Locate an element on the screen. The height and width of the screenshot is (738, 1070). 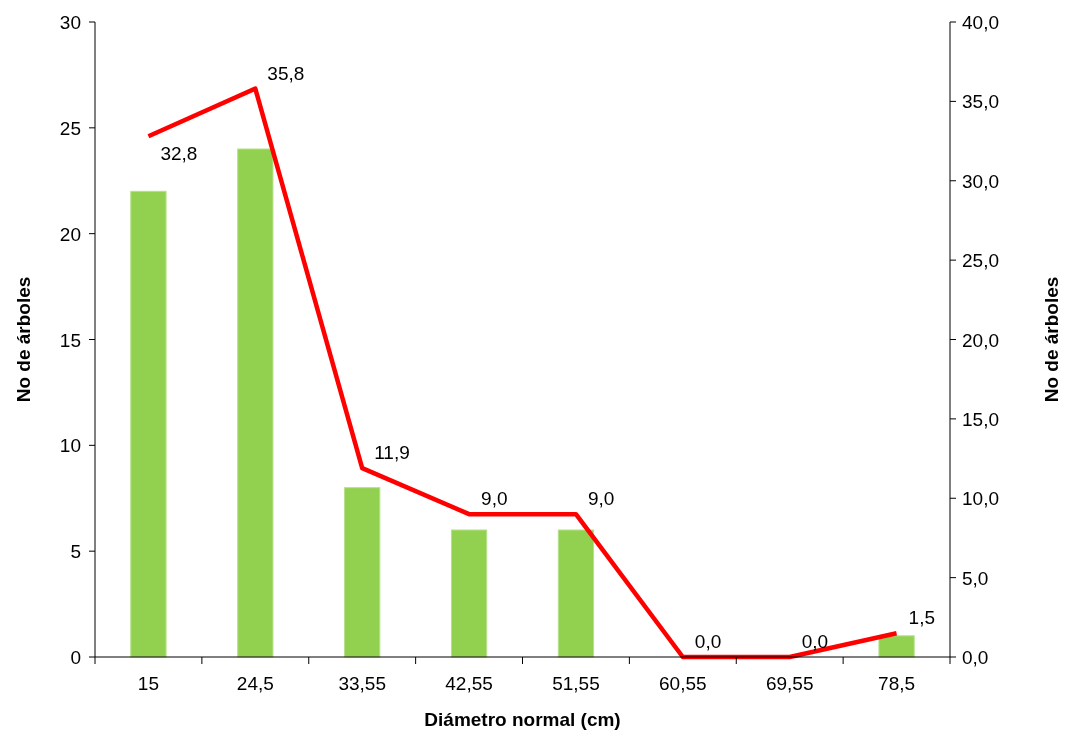
y-tick-label: 30 is located at coordinates (70, 22).